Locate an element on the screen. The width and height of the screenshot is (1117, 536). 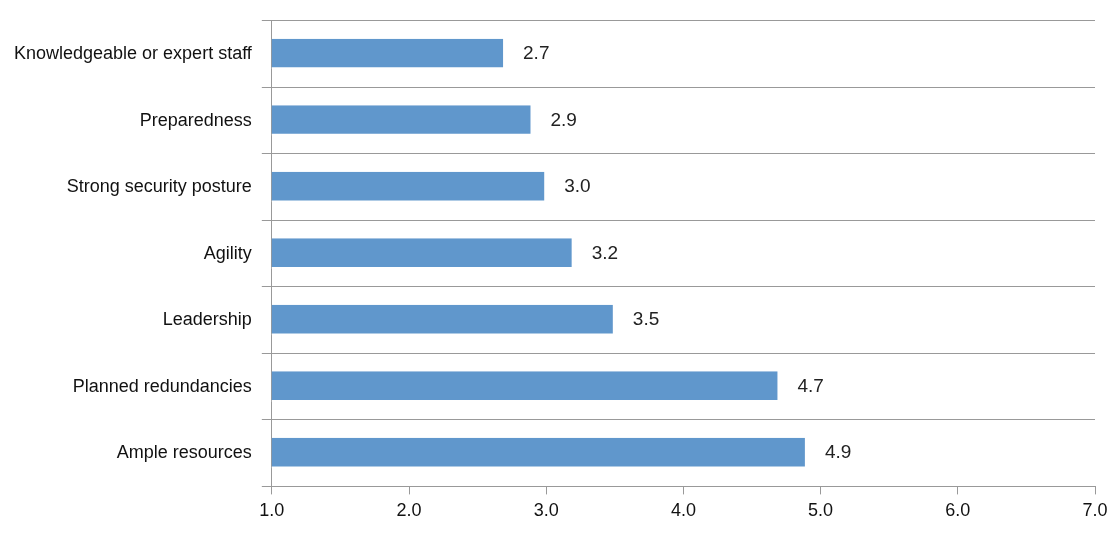
y-tick-label: Knowledgeable or expert staff is located at coordinates (133, 53).